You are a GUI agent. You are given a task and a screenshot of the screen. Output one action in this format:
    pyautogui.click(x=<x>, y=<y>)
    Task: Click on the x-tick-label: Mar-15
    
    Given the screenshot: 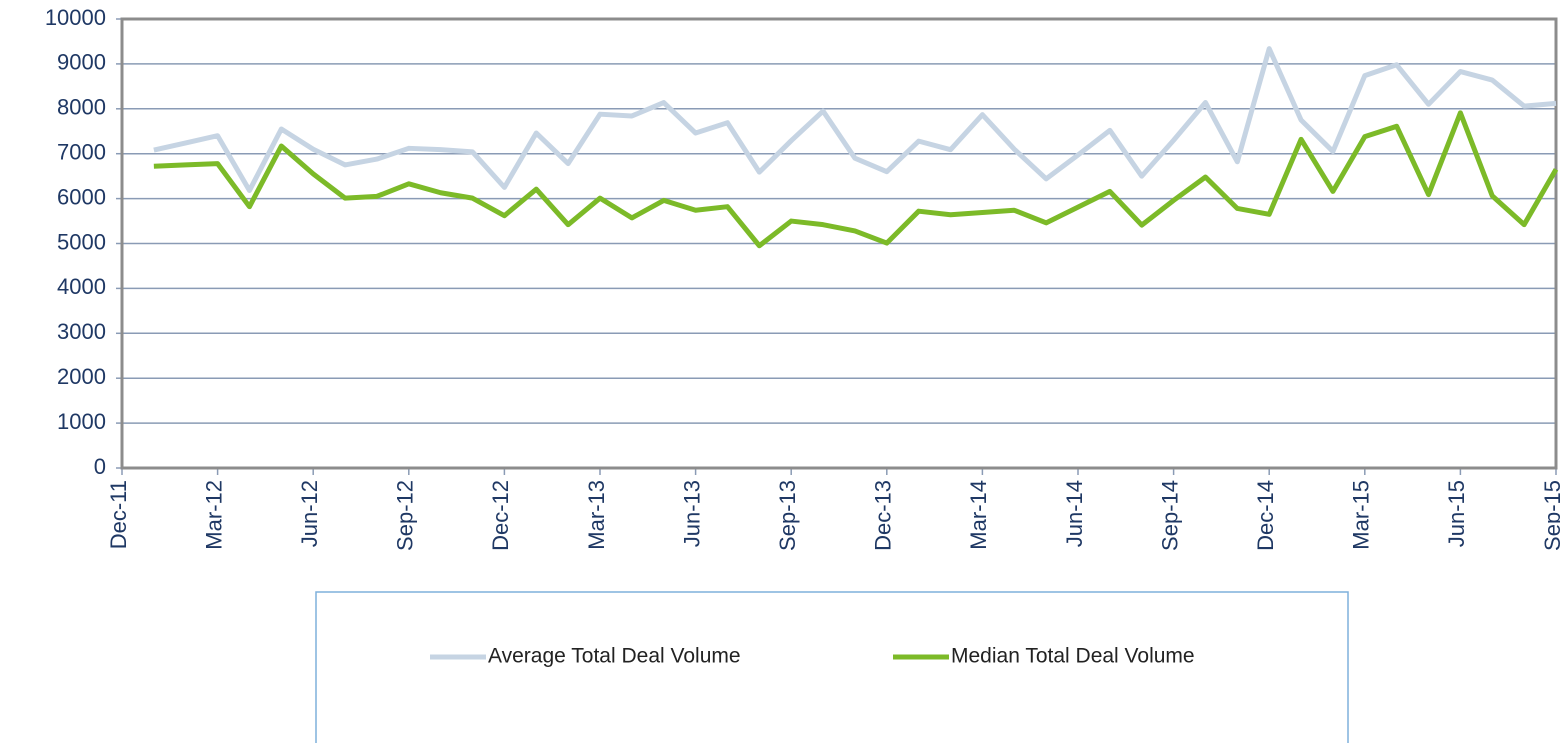 What is the action you would take?
    pyautogui.click(x=1361, y=515)
    